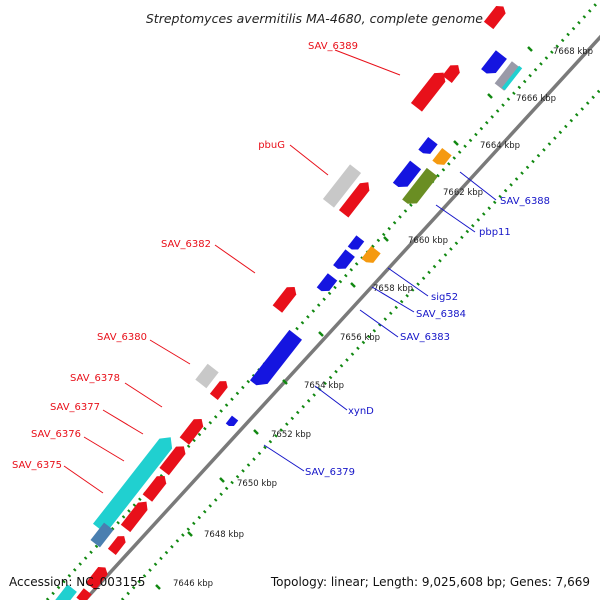  What do you see at coordinates (95, 378) in the screenshot?
I see `gene-label-SAV_6378: SAV_6378` at bounding box center [95, 378].